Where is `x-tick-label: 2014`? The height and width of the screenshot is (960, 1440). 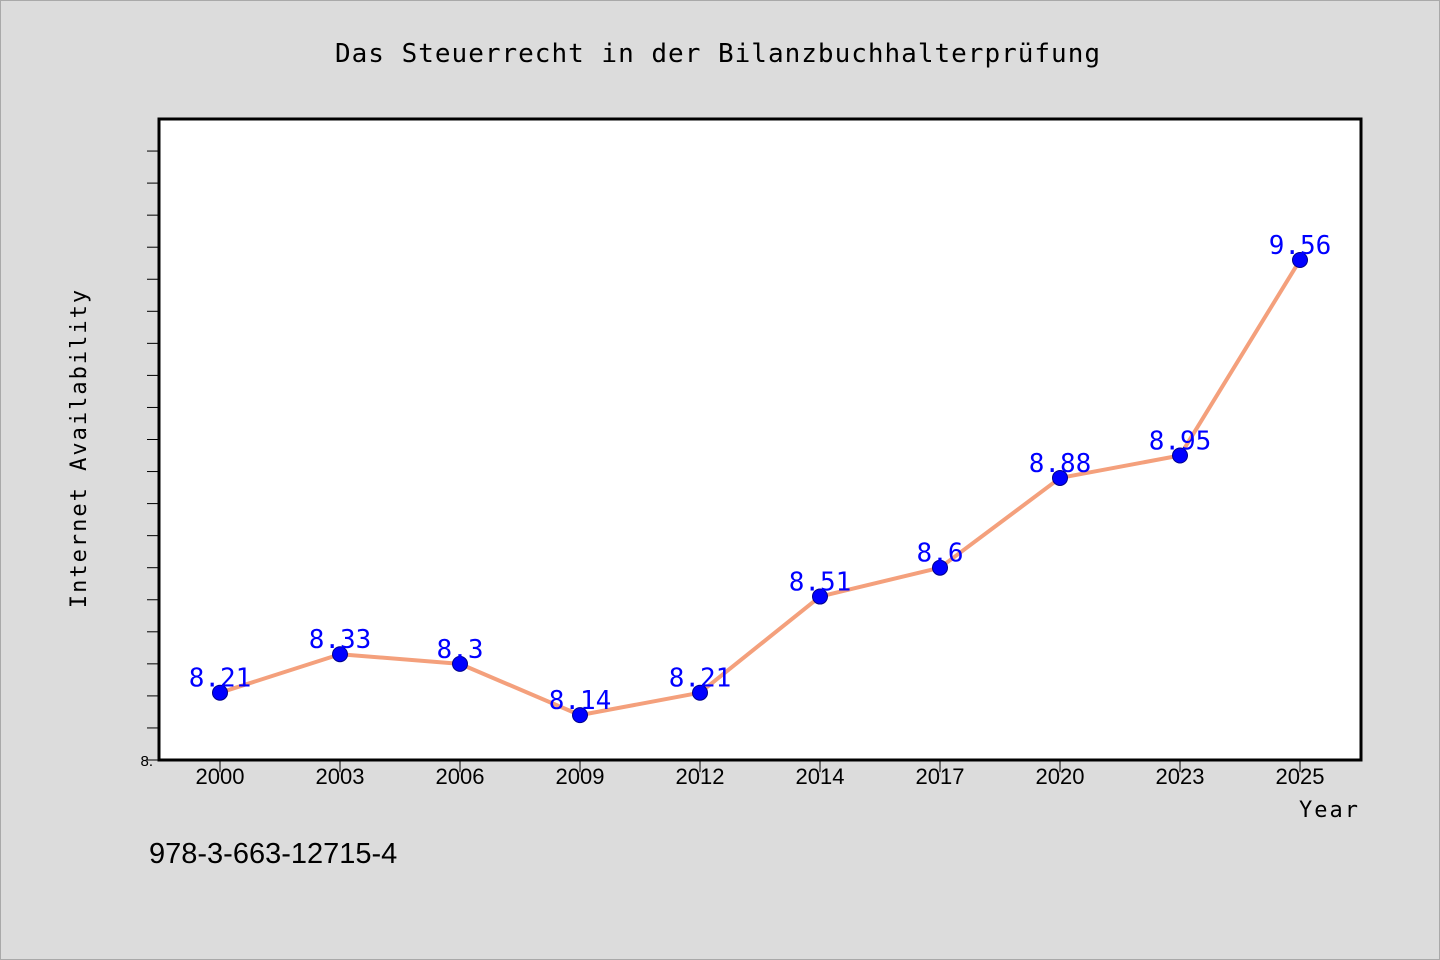
x-tick-label: 2014 is located at coordinates (820, 776).